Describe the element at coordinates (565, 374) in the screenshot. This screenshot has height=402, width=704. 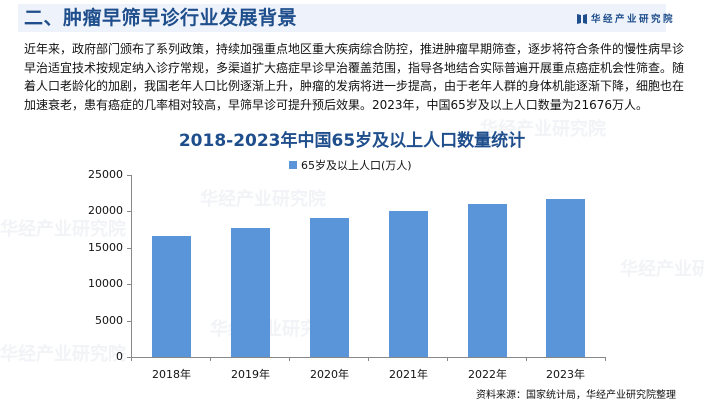
I see `x-tick-label: 2023年` at that location.